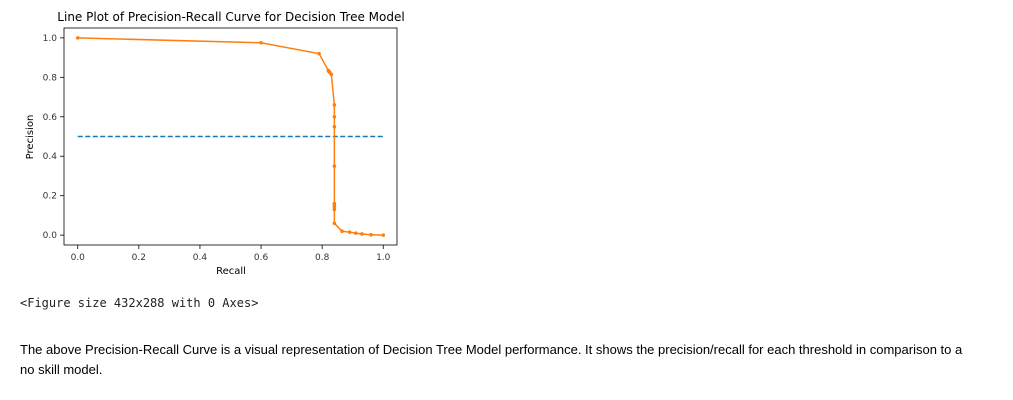 Image resolution: width=1013 pixels, height=400 pixels. Describe the element at coordinates (30, 137) in the screenshot. I see `y-axis-label: Precision` at that location.